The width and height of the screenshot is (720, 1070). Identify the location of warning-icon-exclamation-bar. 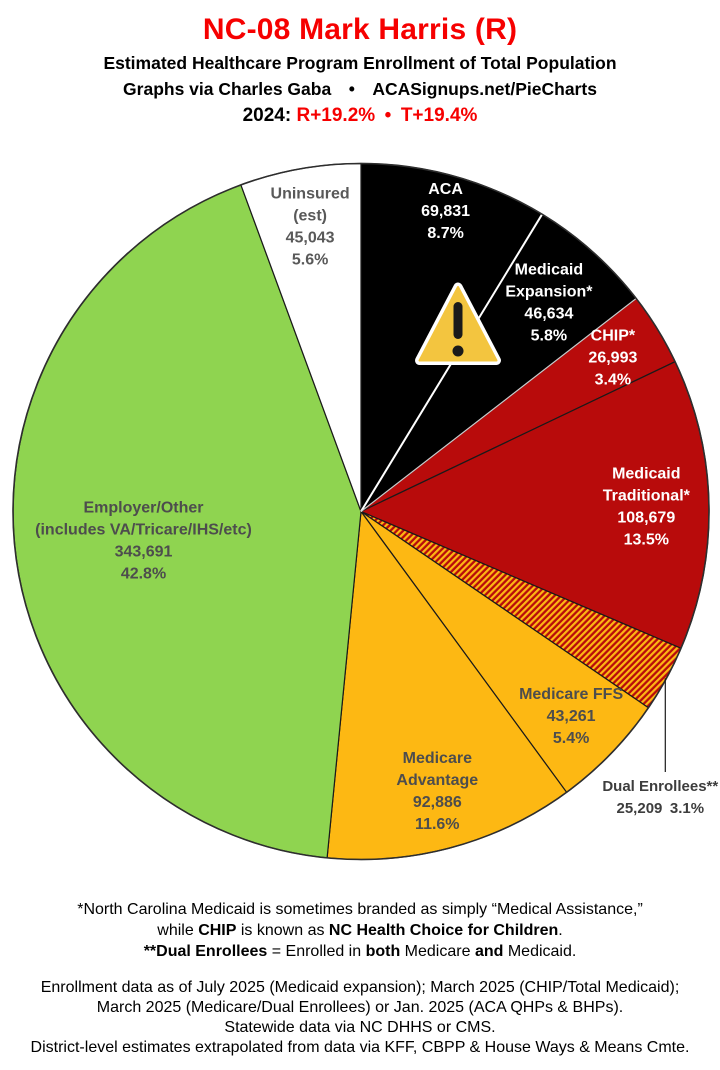
(458, 320).